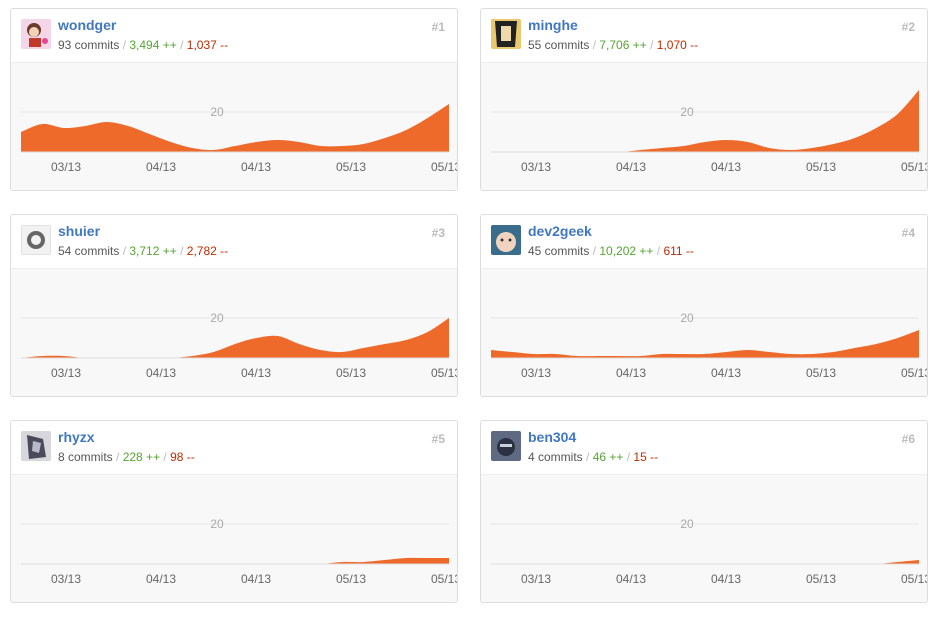 The width and height of the screenshot is (942, 617). What do you see at coordinates (559, 251) in the screenshot?
I see `commit-count: 45 commits` at bounding box center [559, 251].